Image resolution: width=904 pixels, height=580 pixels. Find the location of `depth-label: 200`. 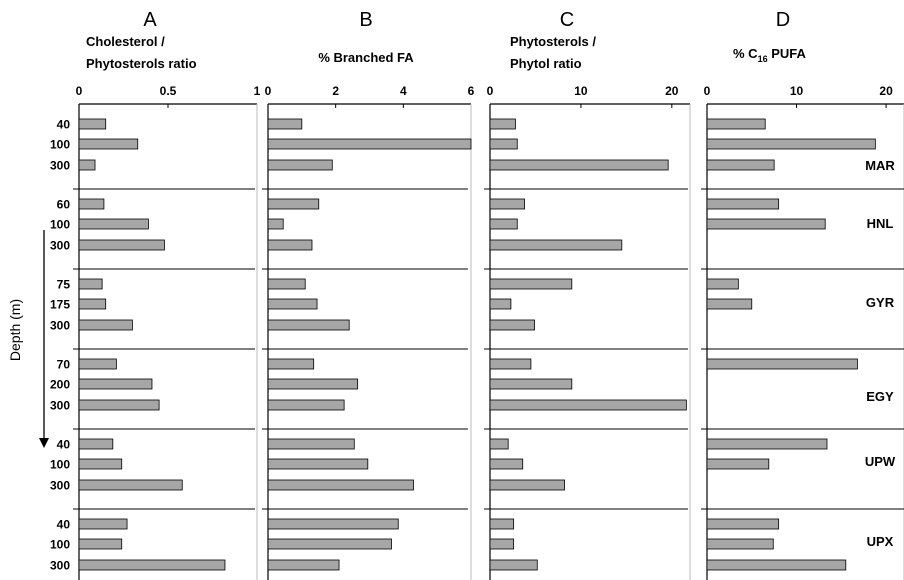

depth-label: 200 is located at coordinates (60, 385).